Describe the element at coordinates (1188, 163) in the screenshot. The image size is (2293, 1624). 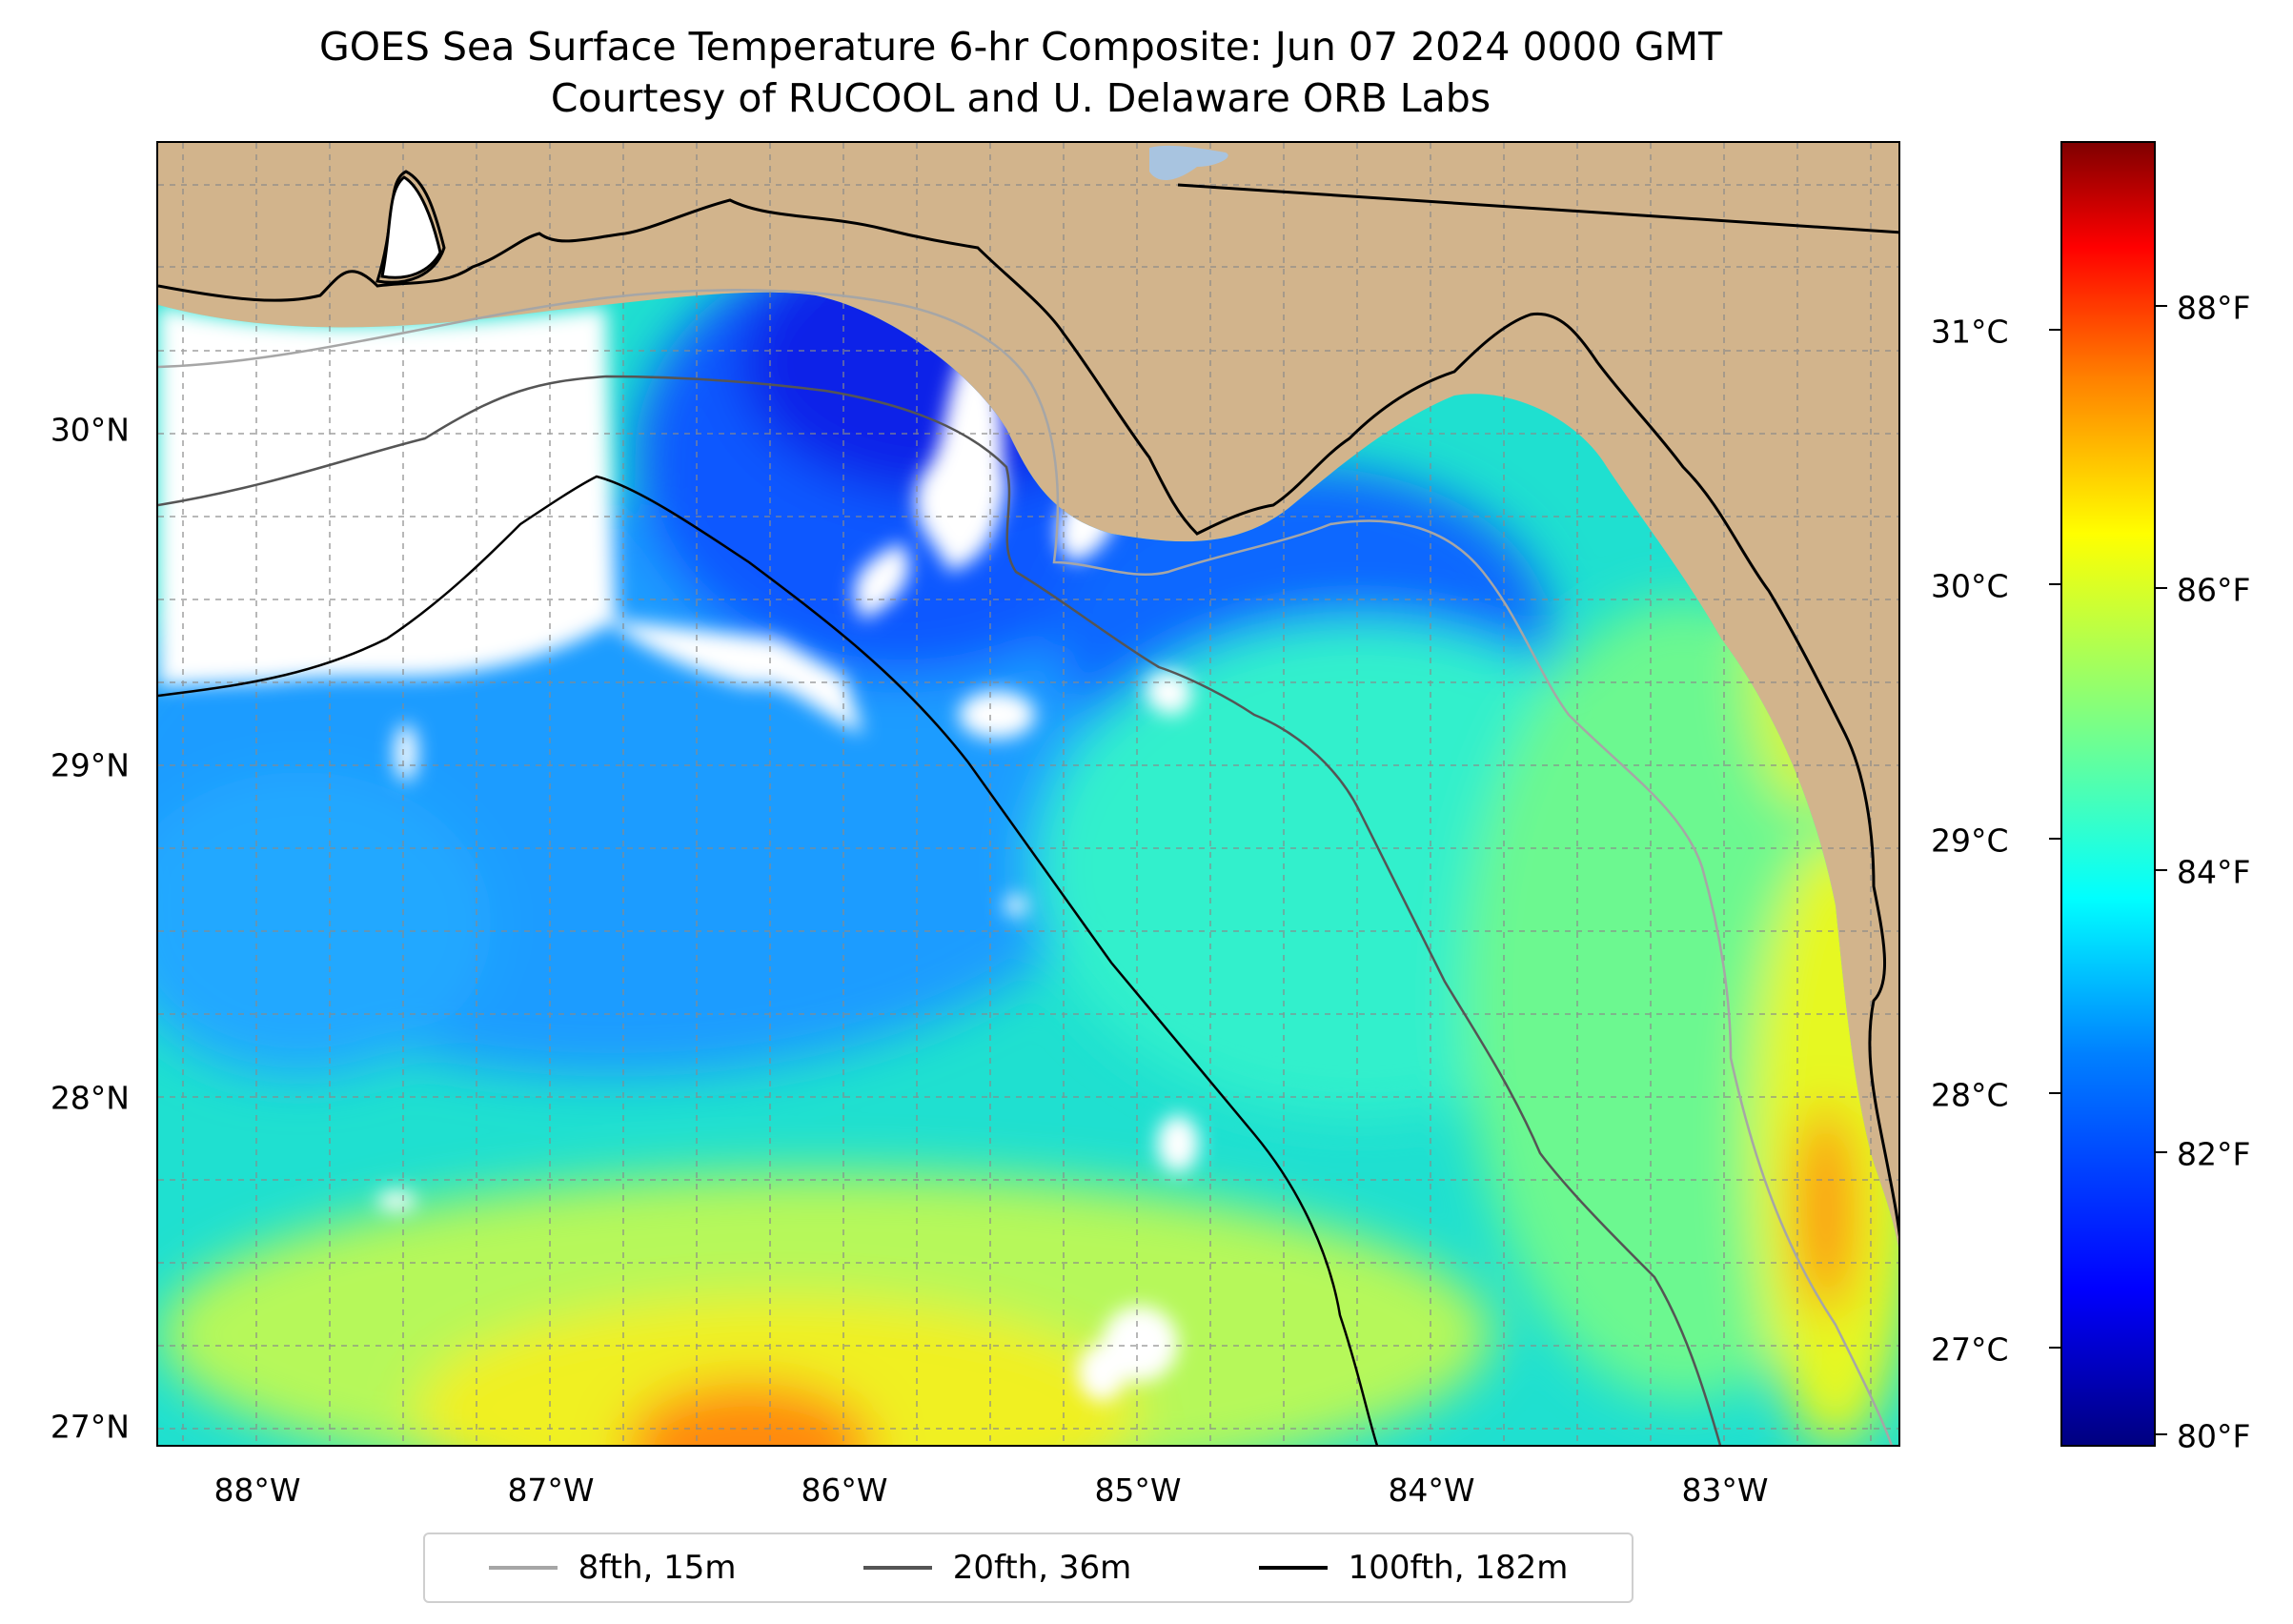
I see `lake` at that location.